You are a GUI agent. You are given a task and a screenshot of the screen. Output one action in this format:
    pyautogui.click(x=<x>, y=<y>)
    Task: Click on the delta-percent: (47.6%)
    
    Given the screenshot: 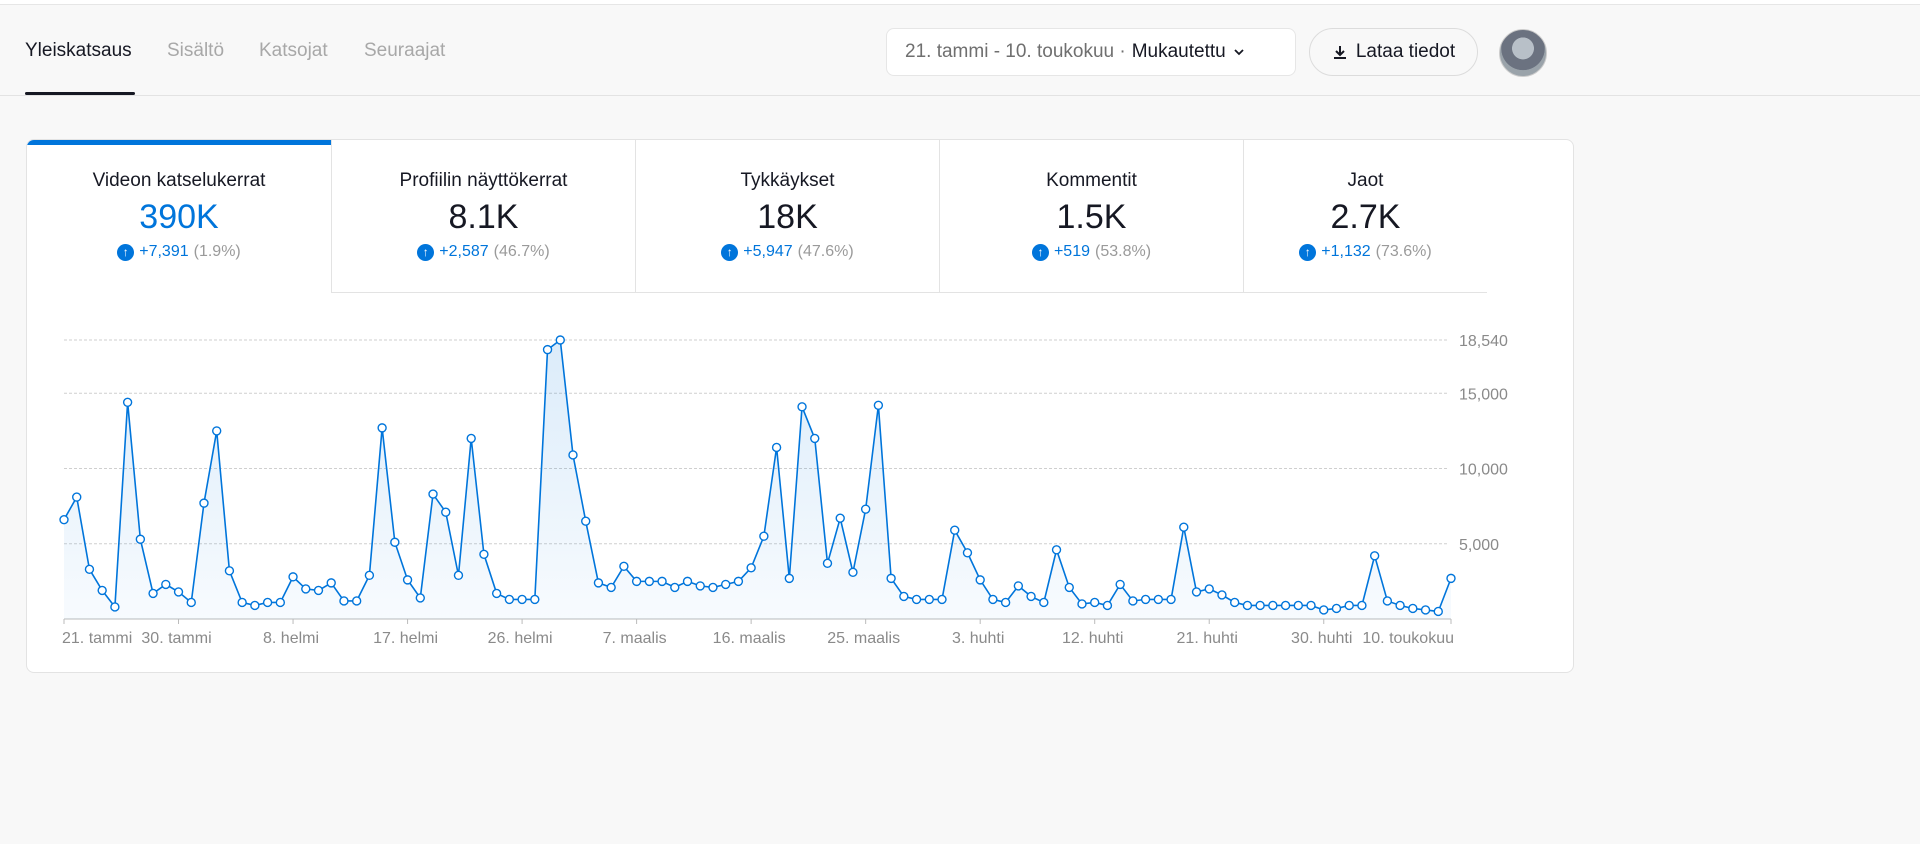 What is the action you would take?
    pyautogui.click(x=825, y=251)
    